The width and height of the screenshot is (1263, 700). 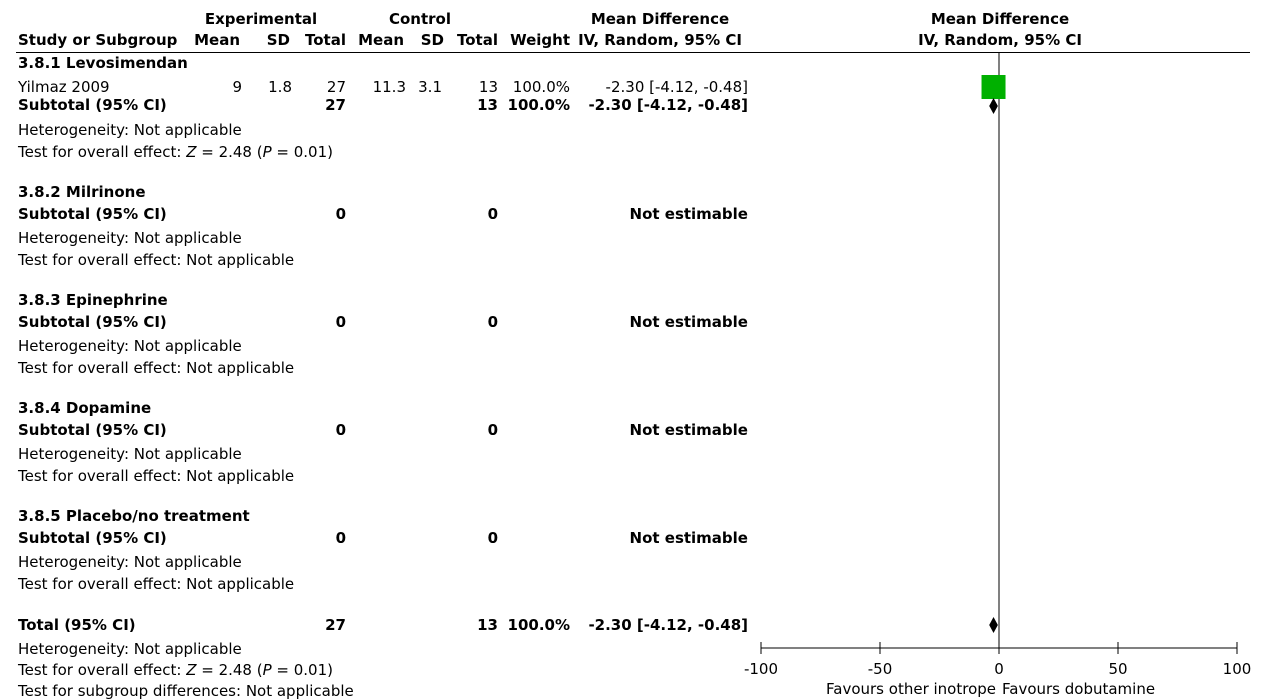 What do you see at coordinates (993, 625) in the screenshot?
I see `total-diamond` at bounding box center [993, 625].